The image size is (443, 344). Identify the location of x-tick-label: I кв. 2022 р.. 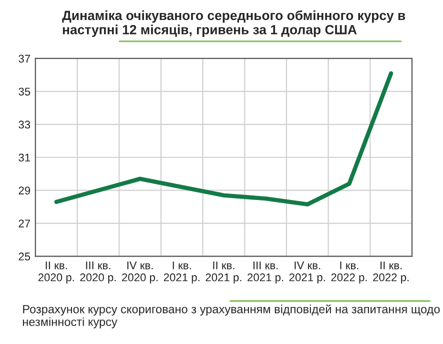
(349, 273).